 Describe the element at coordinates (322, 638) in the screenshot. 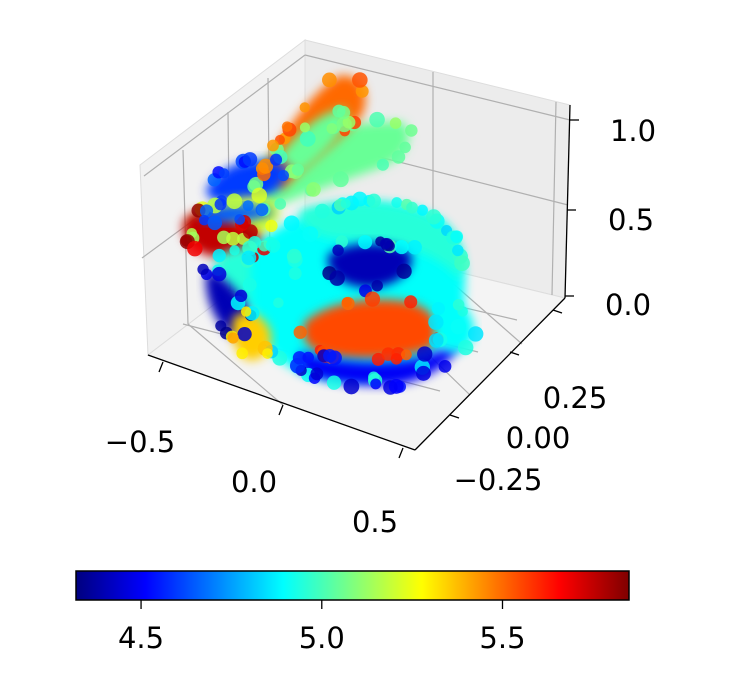

I see `colorbar-tick-label: 5.0` at that location.